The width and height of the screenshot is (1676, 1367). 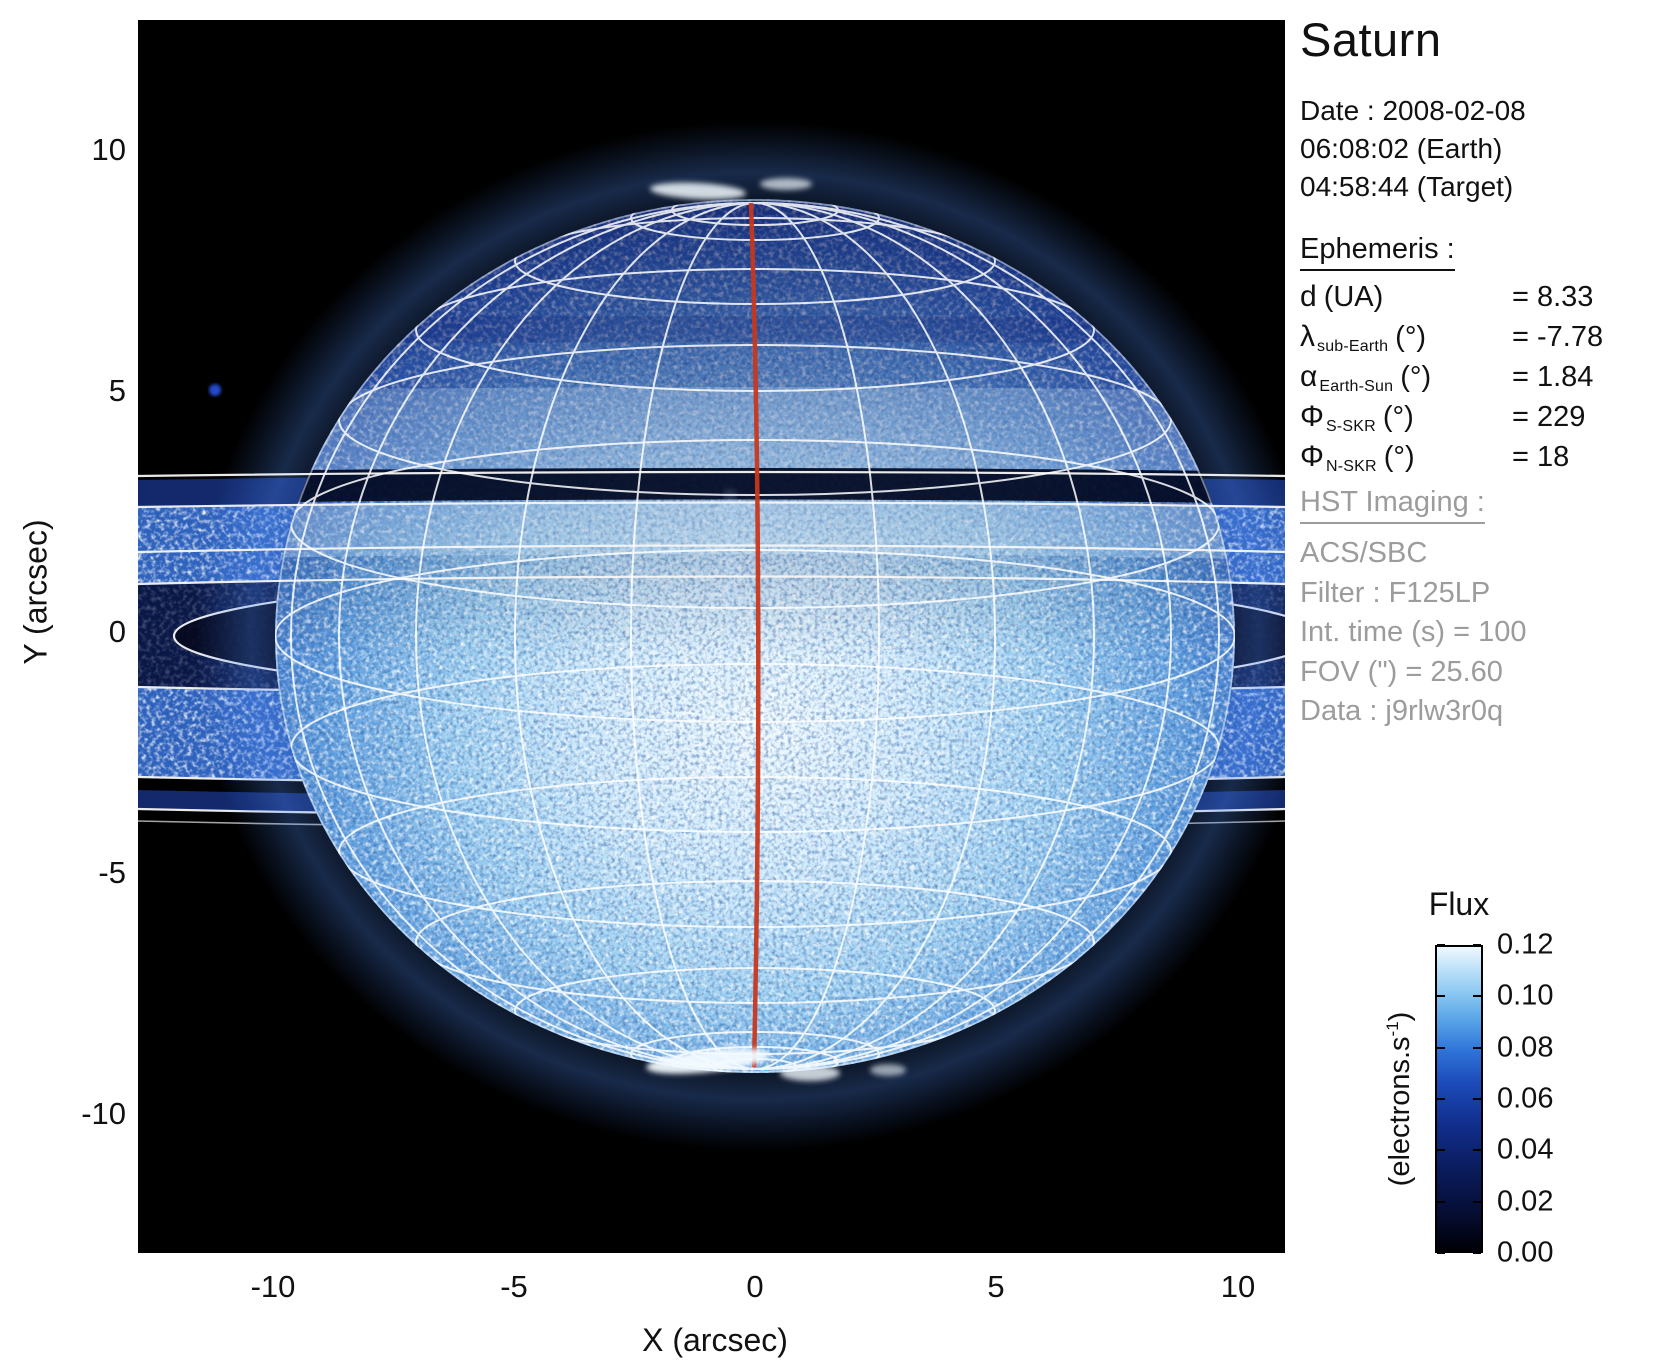 What do you see at coordinates (1558, 337) in the screenshot?
I see `ephemeris-value: = -7.78` at bounding box center [1558, 337].